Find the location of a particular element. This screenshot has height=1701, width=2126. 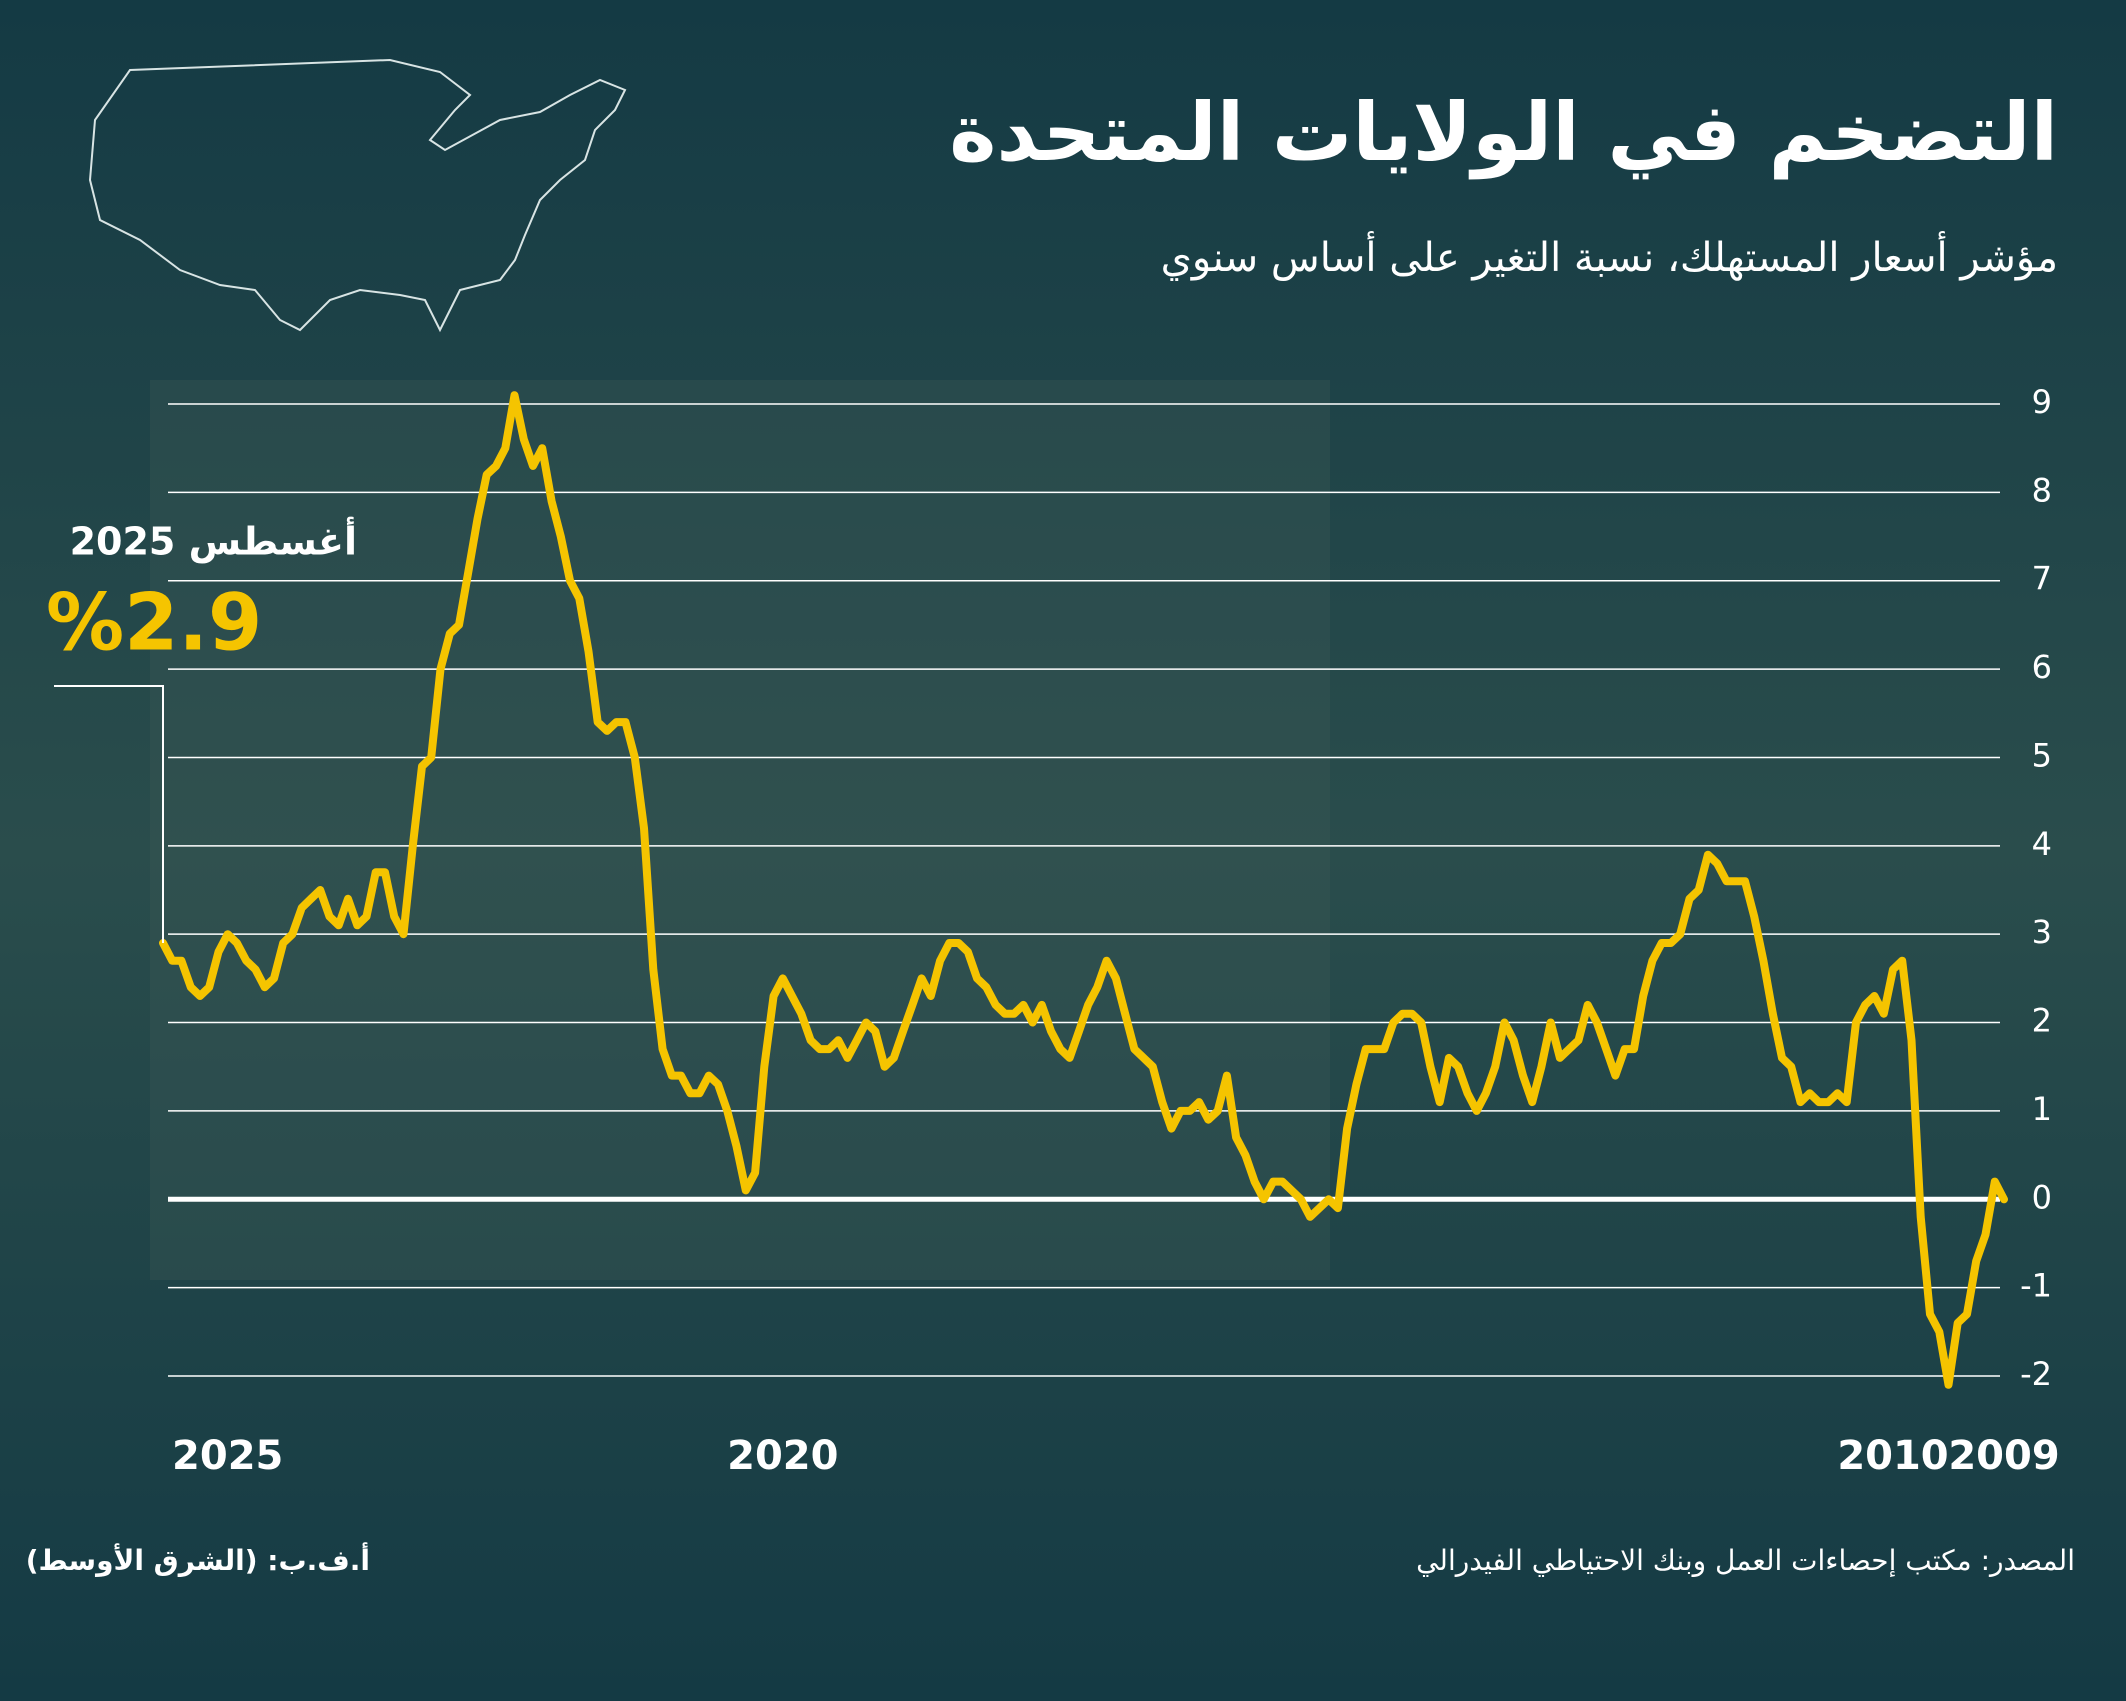

annotation-value: %2.9 is located at coordinates (154, 623).